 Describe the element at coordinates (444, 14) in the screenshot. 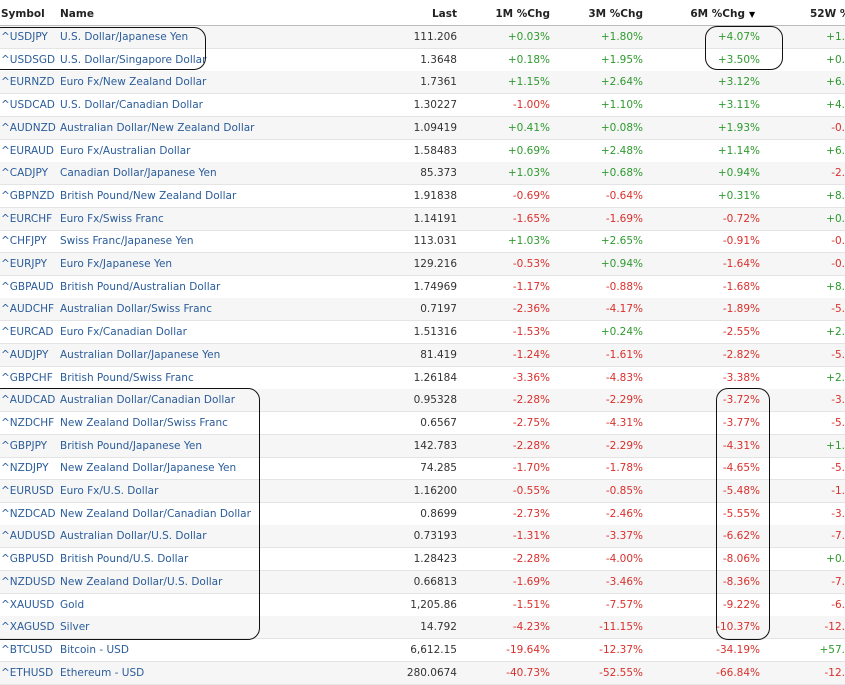

I see `column-header: Last` at that location.